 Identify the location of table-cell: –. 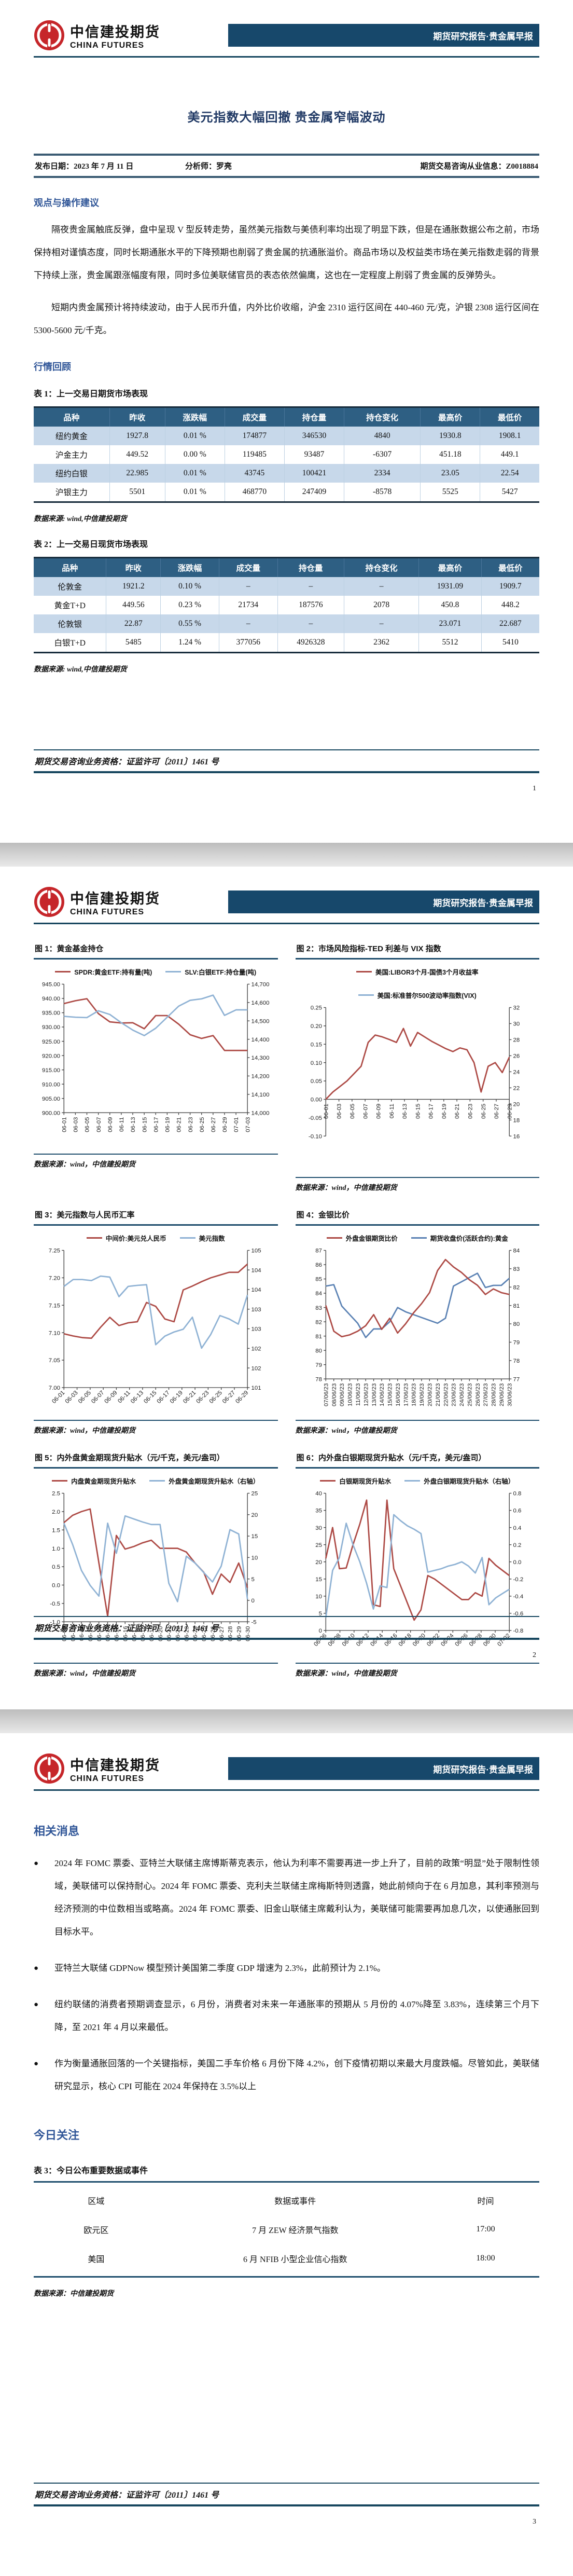
(248, 586).